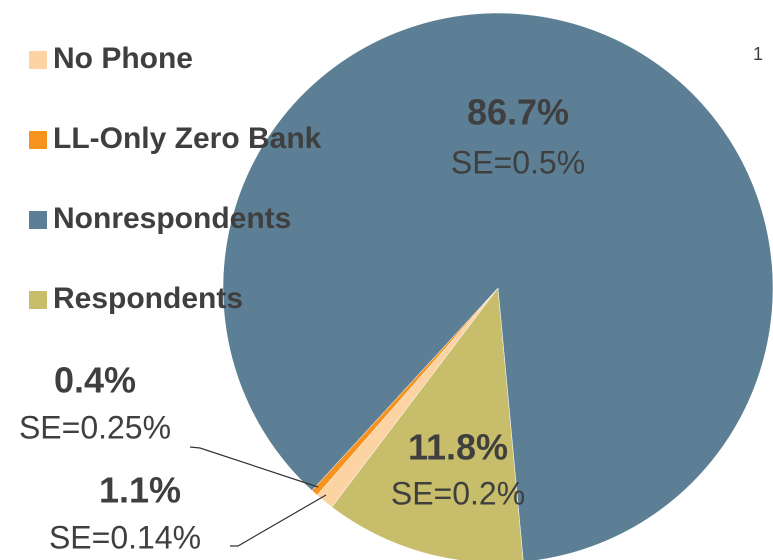  What do you see at coordinates (518, 162) in the screenshot?
I see `se-label: SE=0.5%` at bounding box center [518, 162].